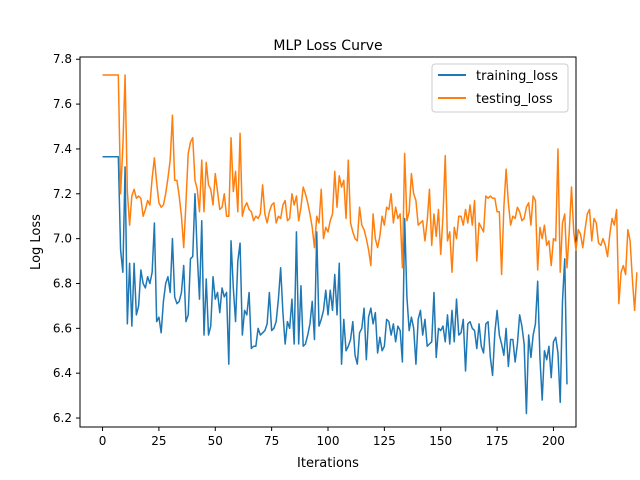  I want to click on legend-label-training: training_loss, so click(517, 76).